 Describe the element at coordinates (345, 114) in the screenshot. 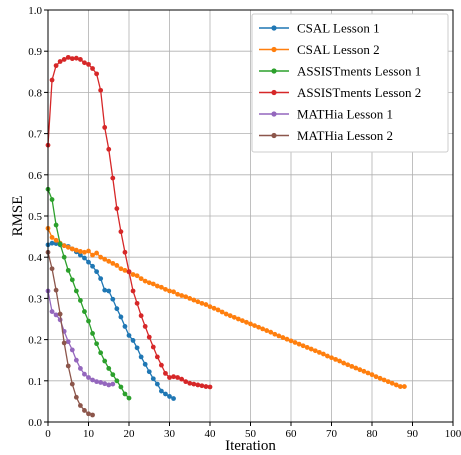

I see `legend-label: MATHia Lesson 1` at that location.